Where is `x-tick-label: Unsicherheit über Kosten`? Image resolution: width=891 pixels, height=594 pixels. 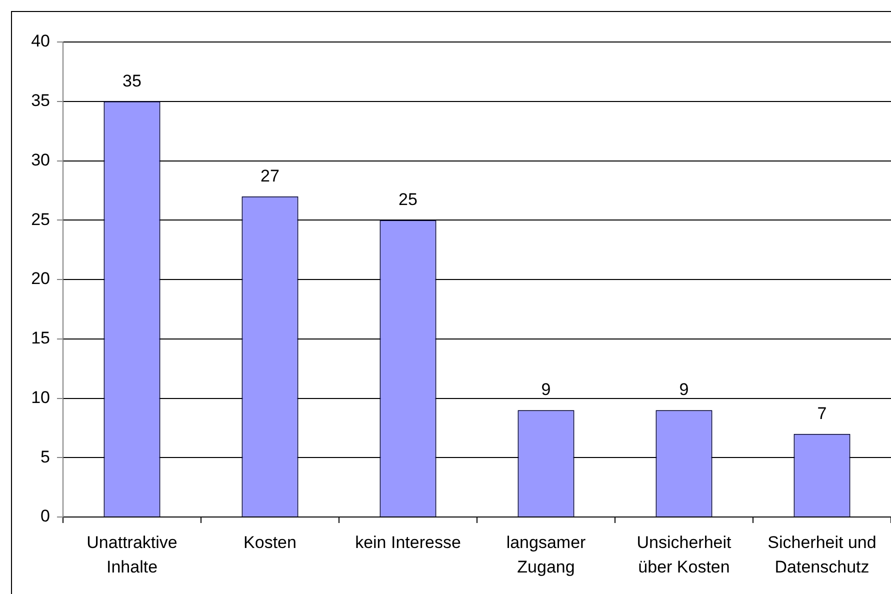 x-tick-label: Unsicherheit über Kosten is located at coordinates (684, 555).